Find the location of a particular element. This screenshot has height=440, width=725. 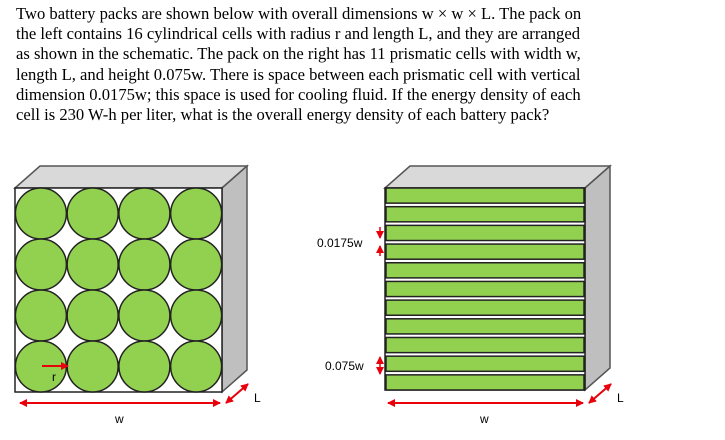

left-top-face is located at coordinates (131, 177).